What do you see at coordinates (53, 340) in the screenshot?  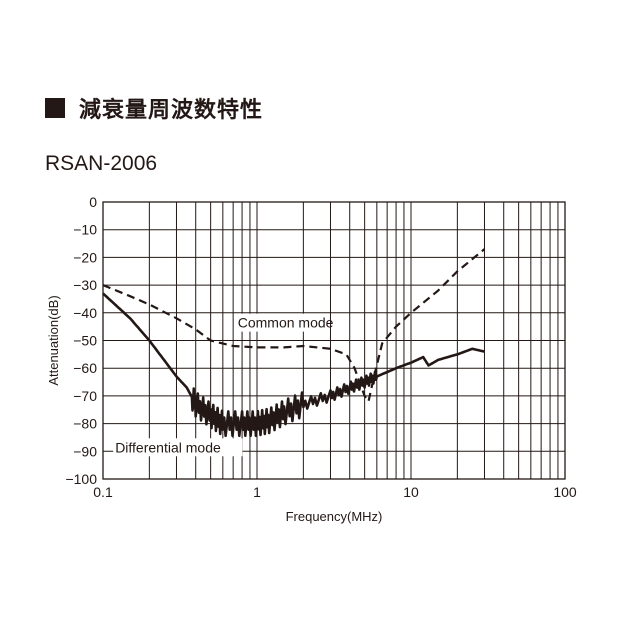 I see `y-axis-label: Attenuation(dB)` at bounding box center [53, 340].